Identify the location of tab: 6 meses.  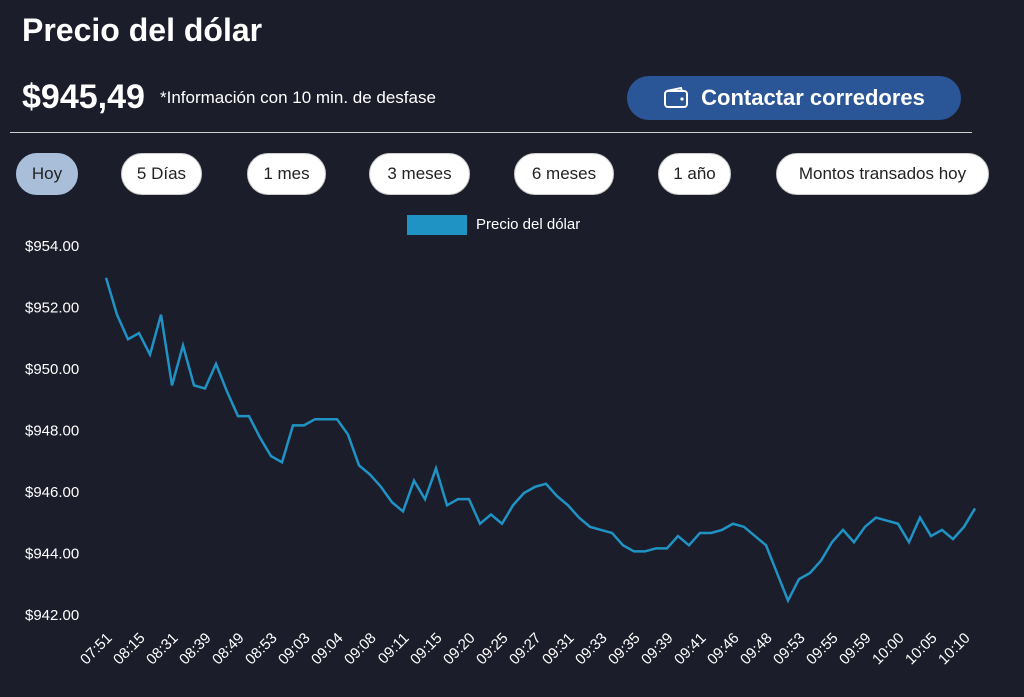
(564, 174).